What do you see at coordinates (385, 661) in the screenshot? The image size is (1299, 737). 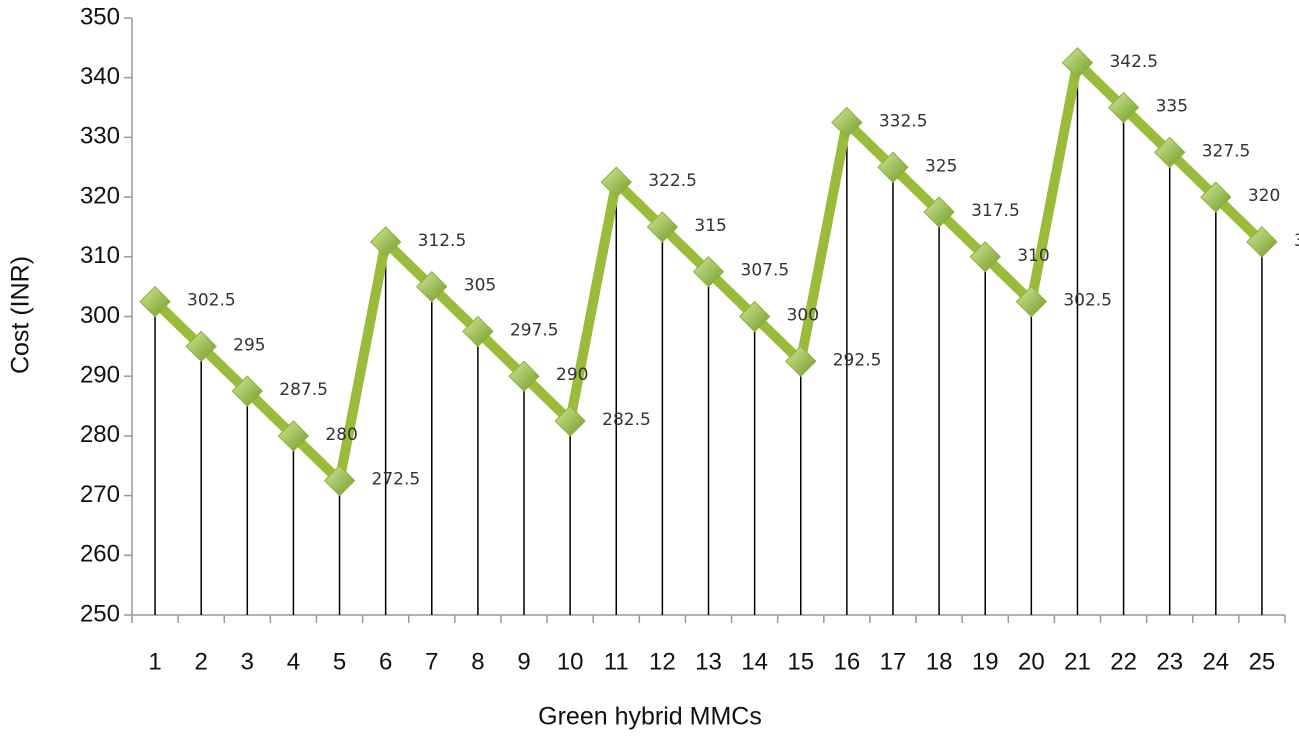 I see `x-tick-label: 6` at bounding box center [385, 661].